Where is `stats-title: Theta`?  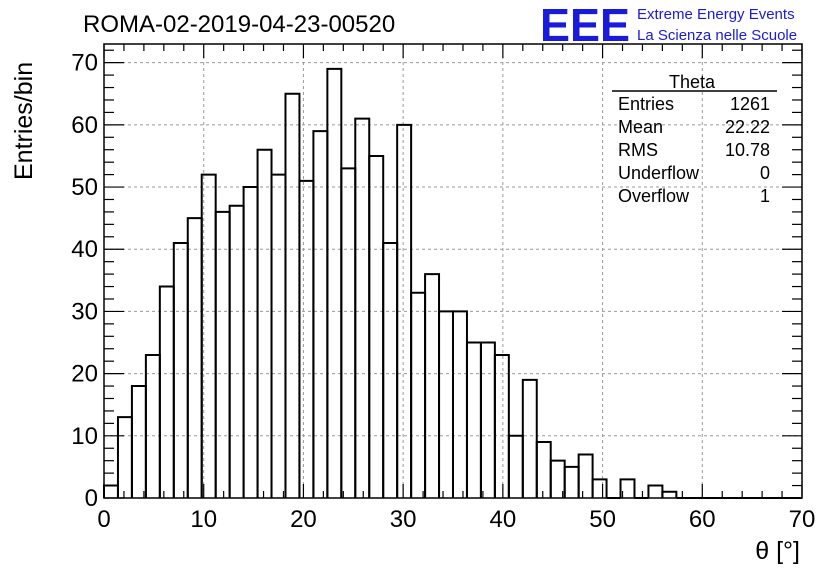
stats-title: Theta is located at coordinates (692, 82).